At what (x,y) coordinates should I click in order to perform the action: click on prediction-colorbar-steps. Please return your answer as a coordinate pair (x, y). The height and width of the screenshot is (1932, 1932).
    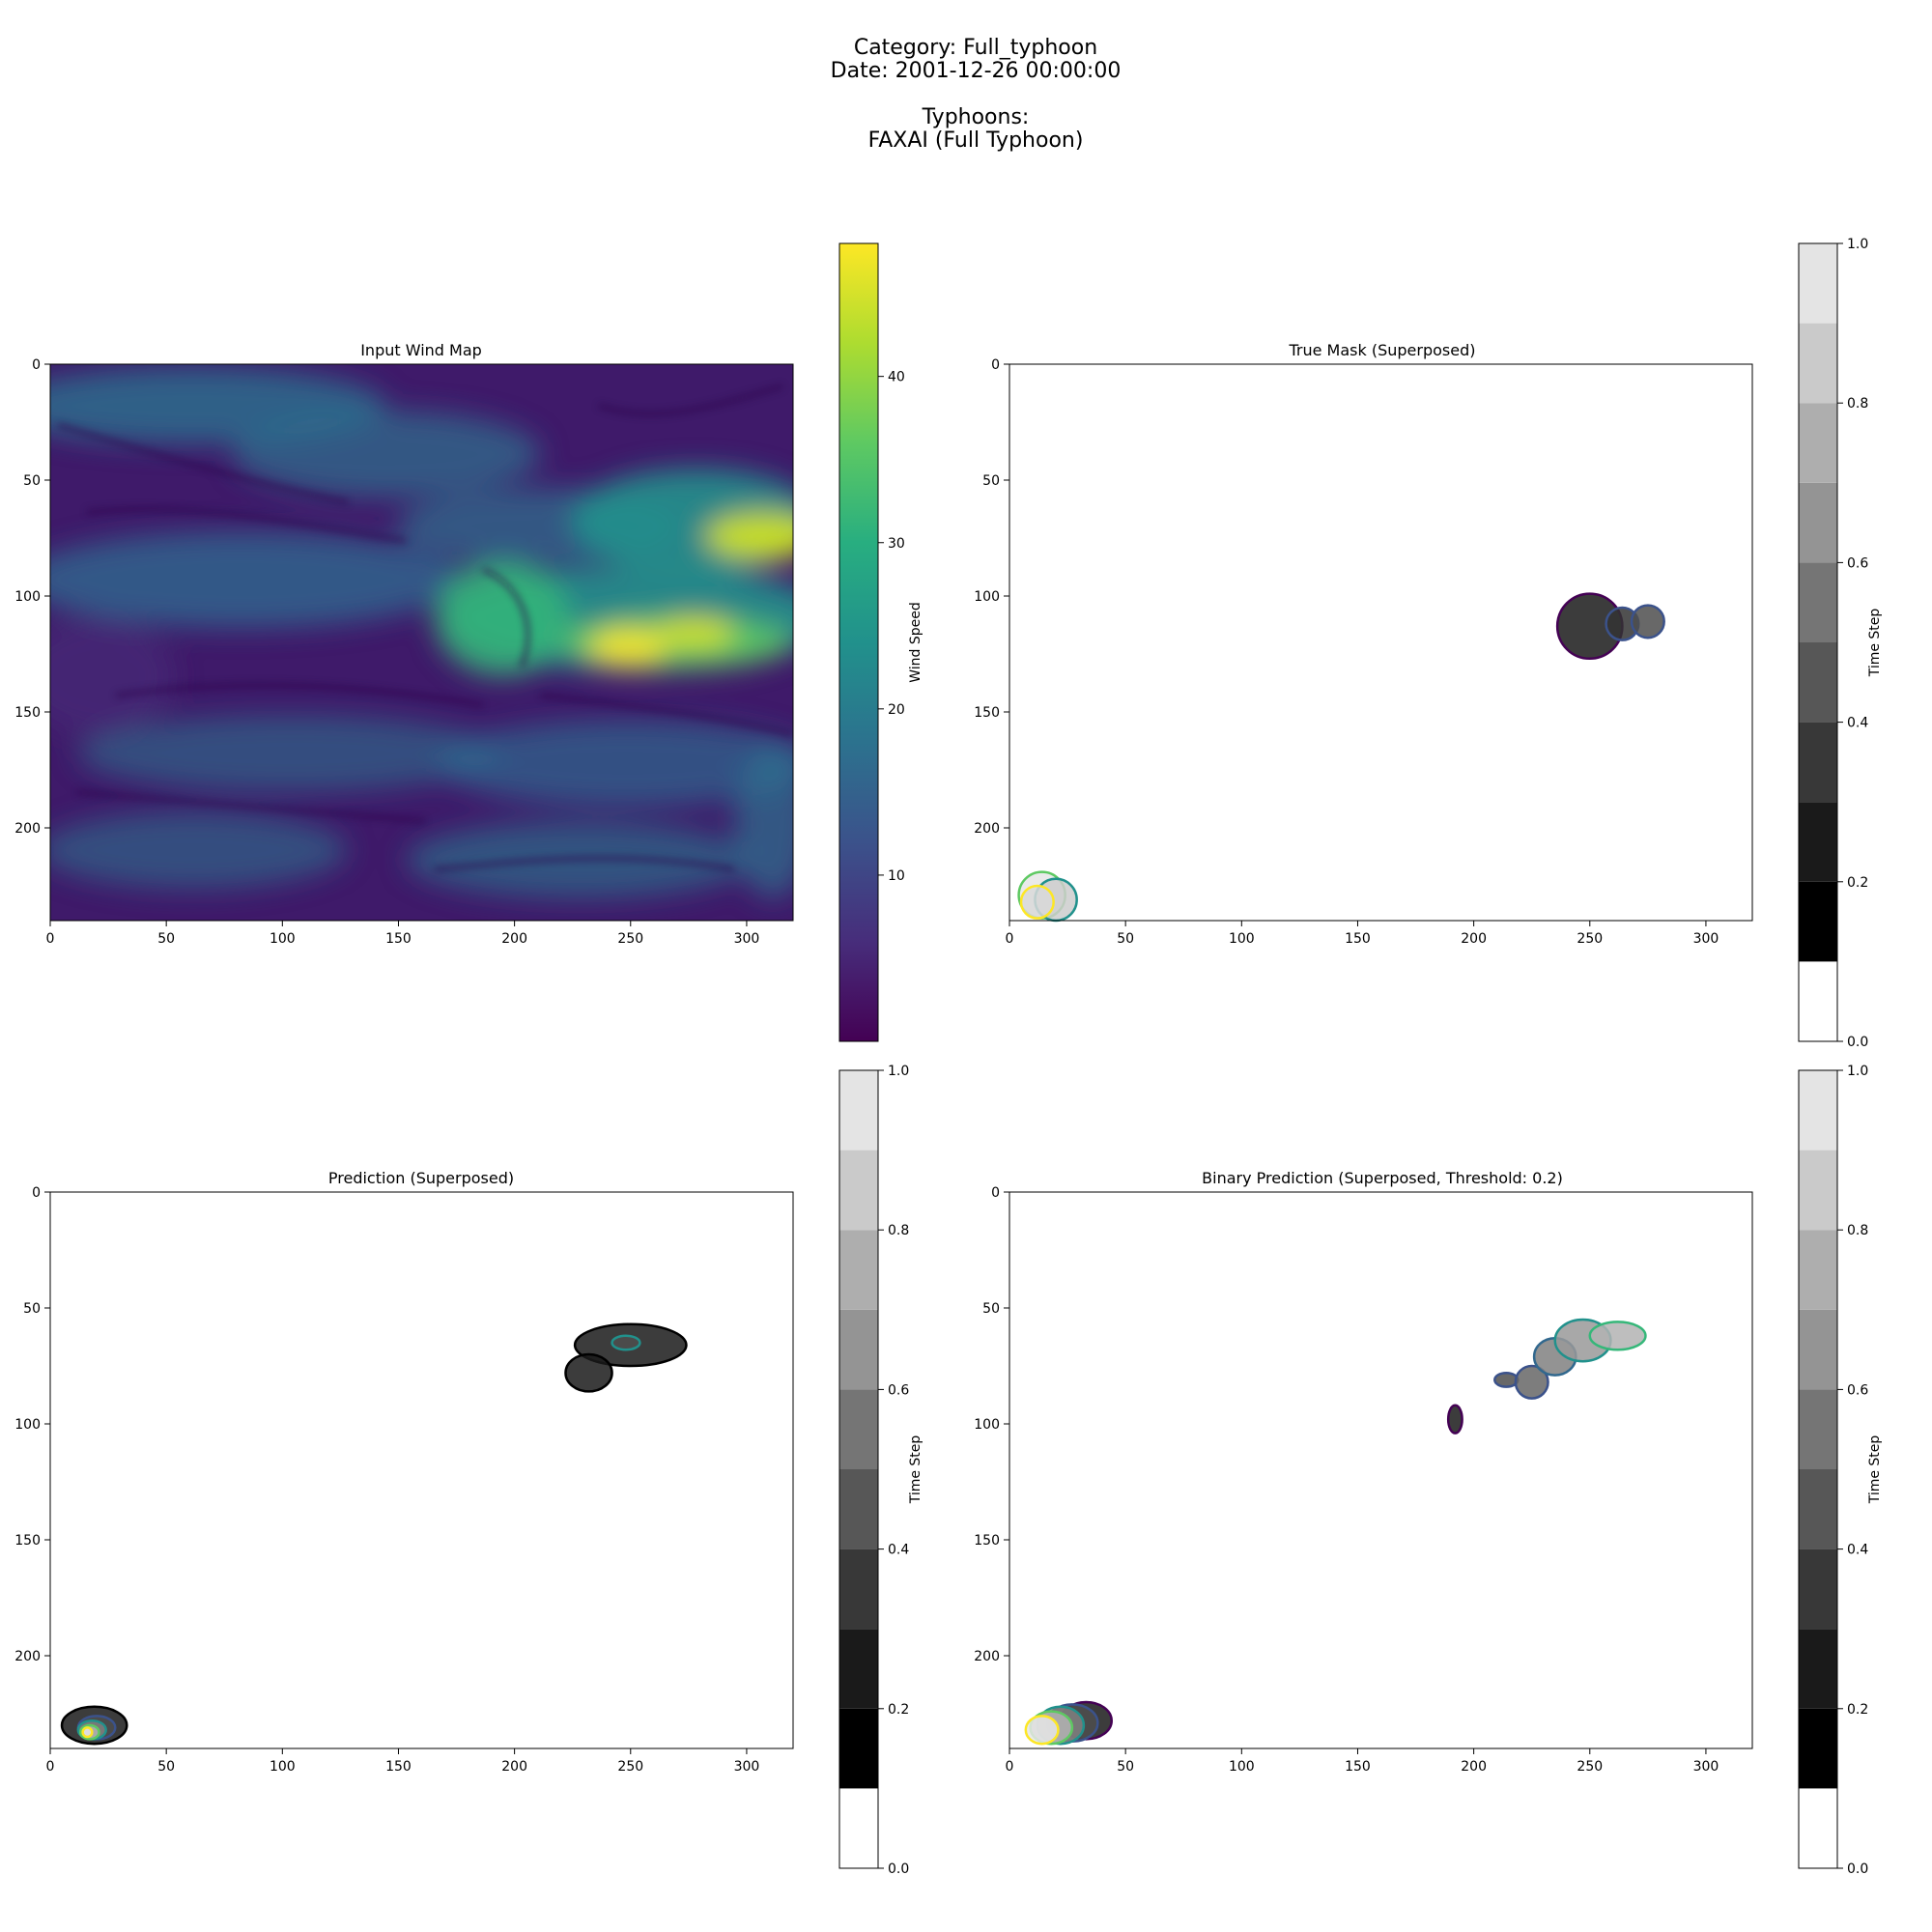
    Looking at the image, I should click on (858, 1469).